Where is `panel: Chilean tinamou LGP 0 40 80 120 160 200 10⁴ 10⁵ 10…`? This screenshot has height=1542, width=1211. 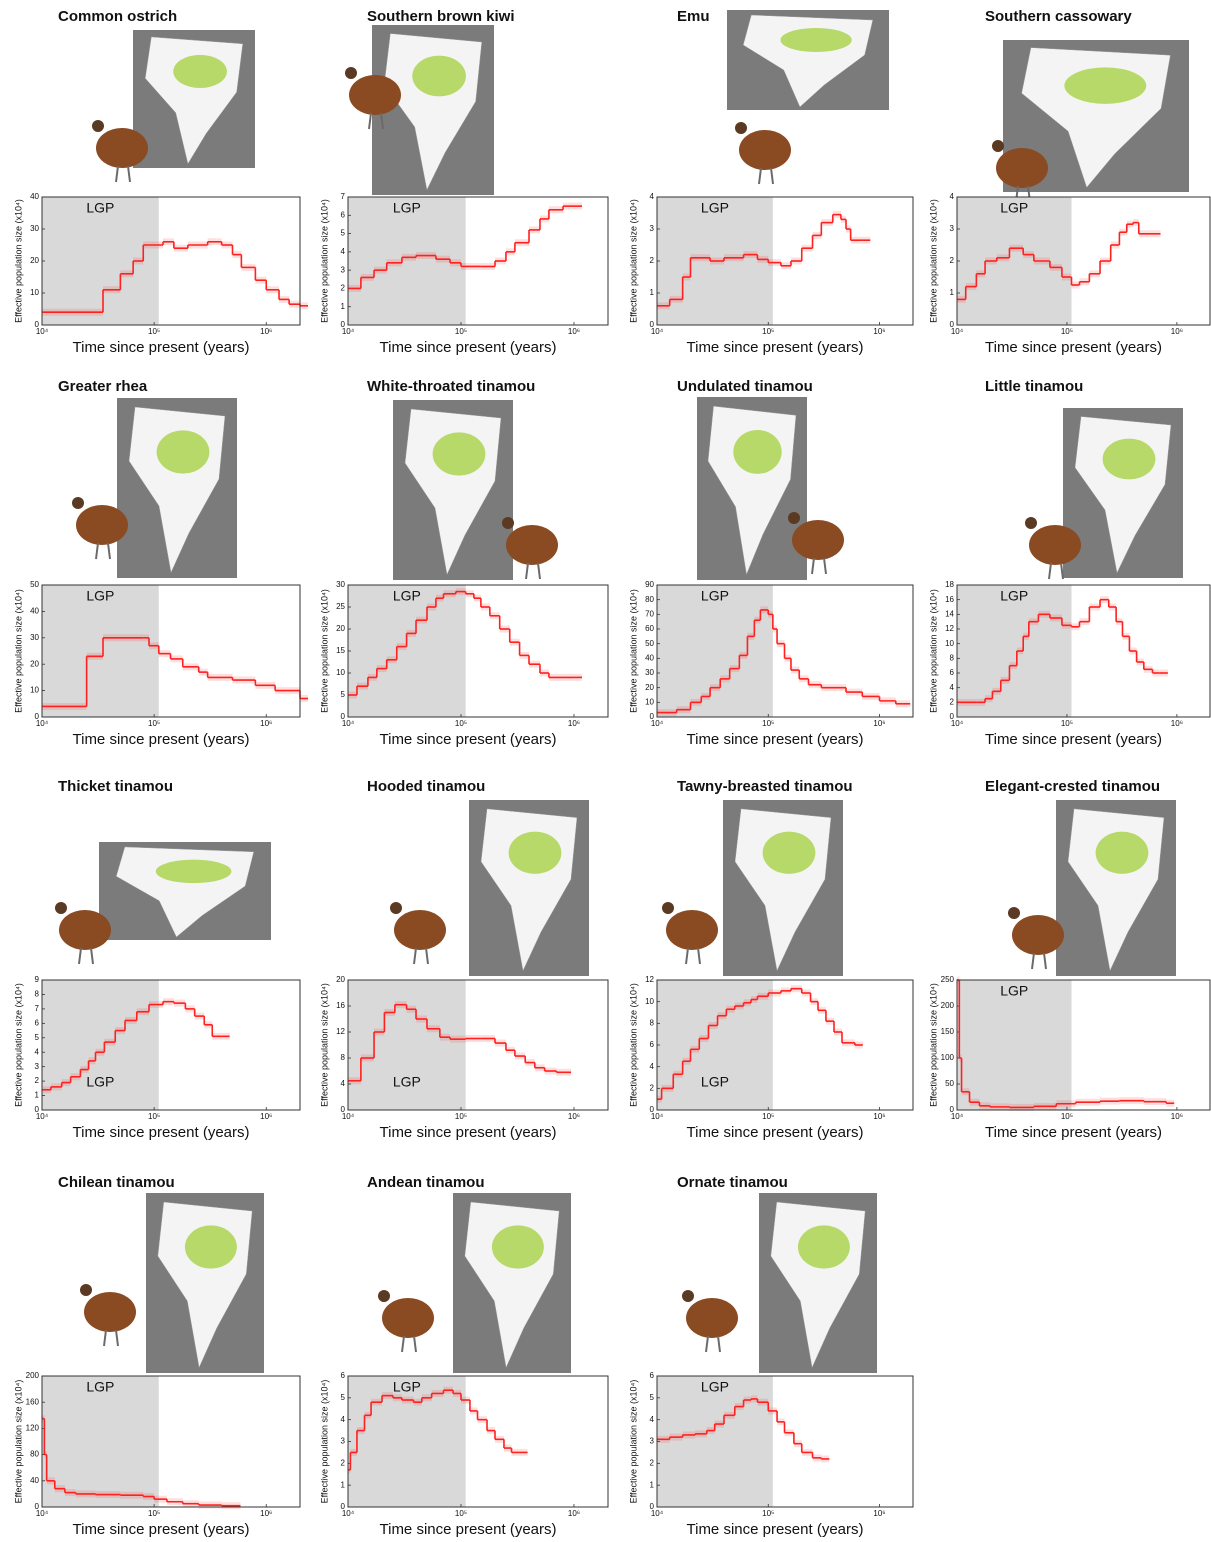 panel: Chilean tinamou LGP 0 40 80 120 160 200 10⁴ 10⁵ 10… is located at coordinates (157, 1356).